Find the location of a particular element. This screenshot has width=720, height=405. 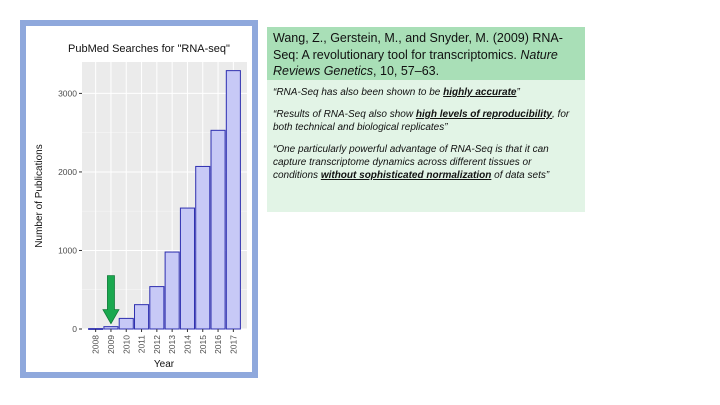

bar-2010 is located at coordinates (126, 323).